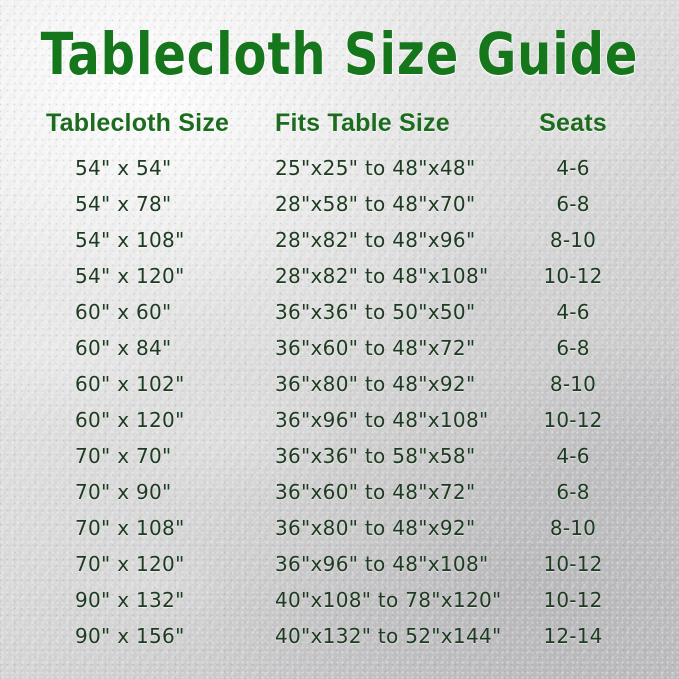 This screenshot has height=679, width=679. I want to click on cell-tablecloth-size: 70" x 90", so click(123, 492).